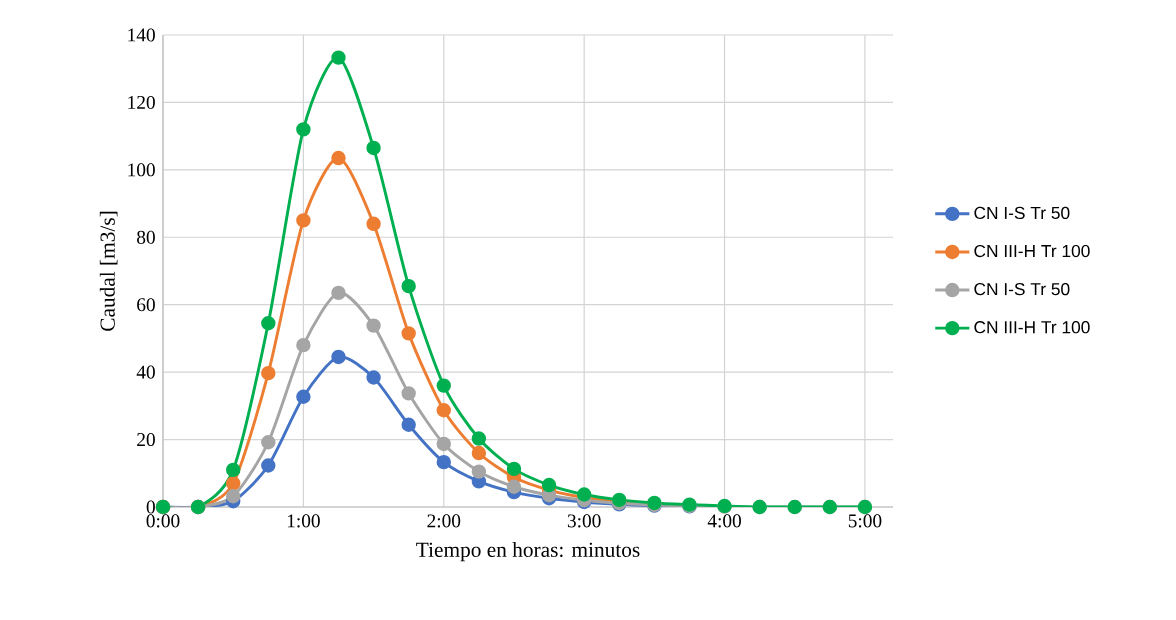  Describe the element at coordinates (444, 521) in the screenshot. I see `x-tick-label: 2:00` at that location.